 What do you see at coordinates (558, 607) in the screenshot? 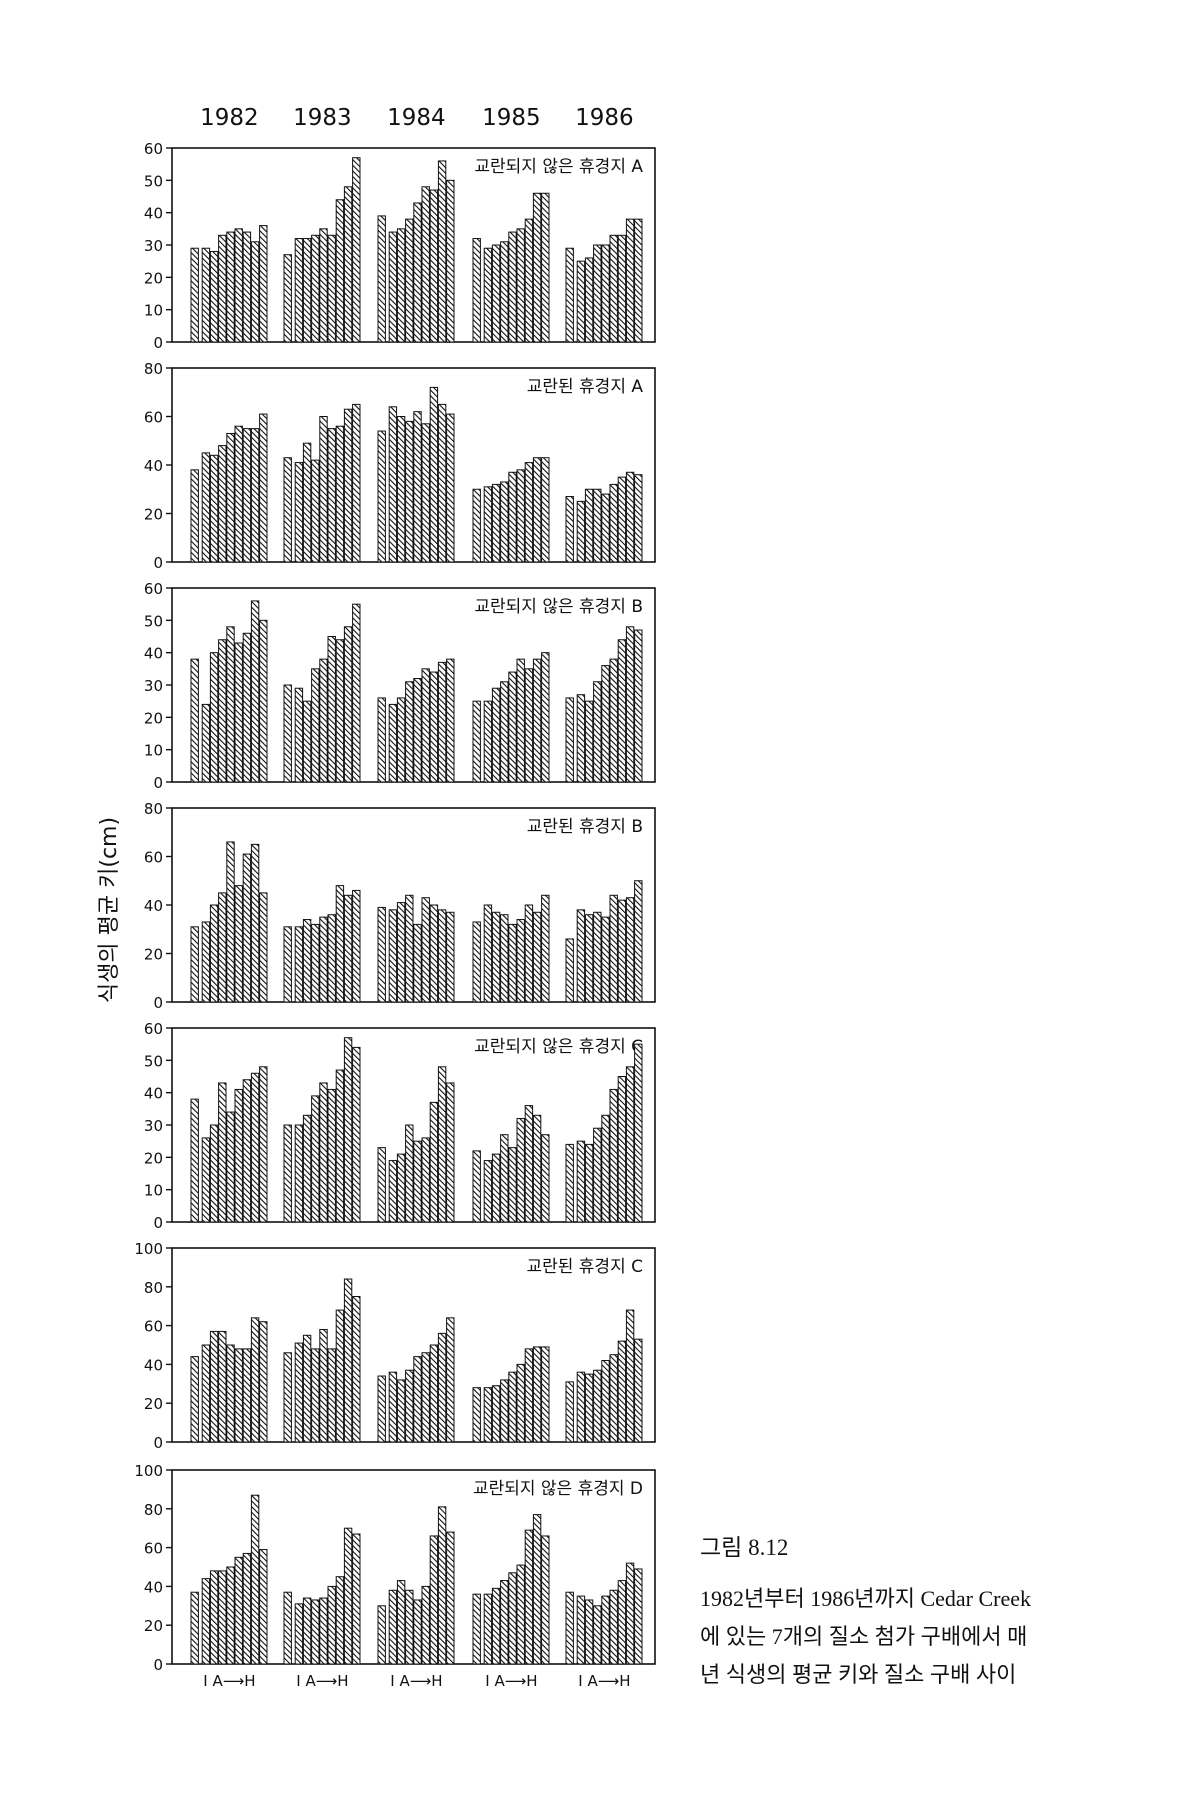
I see `panel-title: 교란되지 않은 휴경지 B` at bounding box center [558, 607].